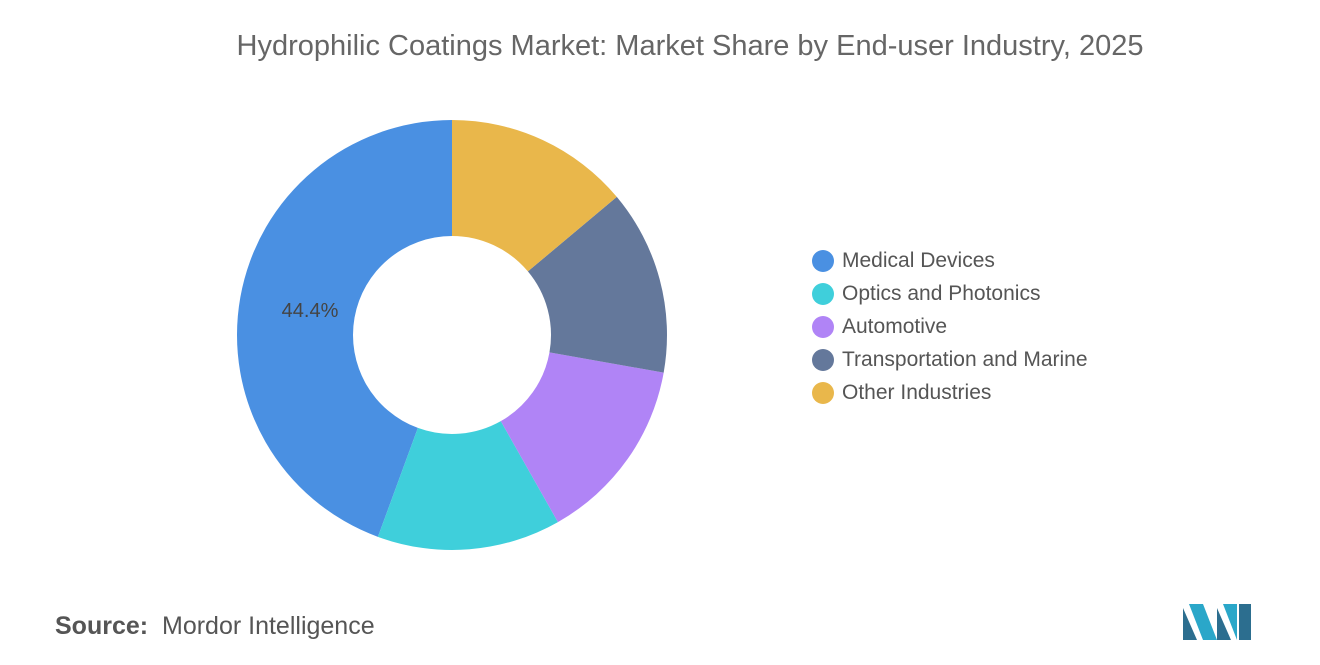 The width and height of the screenshot is (1320, 665). What do you see at coordinates (467, 485) in the screenshot?
I see `slice-optics-and-photonics` at bounding box center [467, 485].